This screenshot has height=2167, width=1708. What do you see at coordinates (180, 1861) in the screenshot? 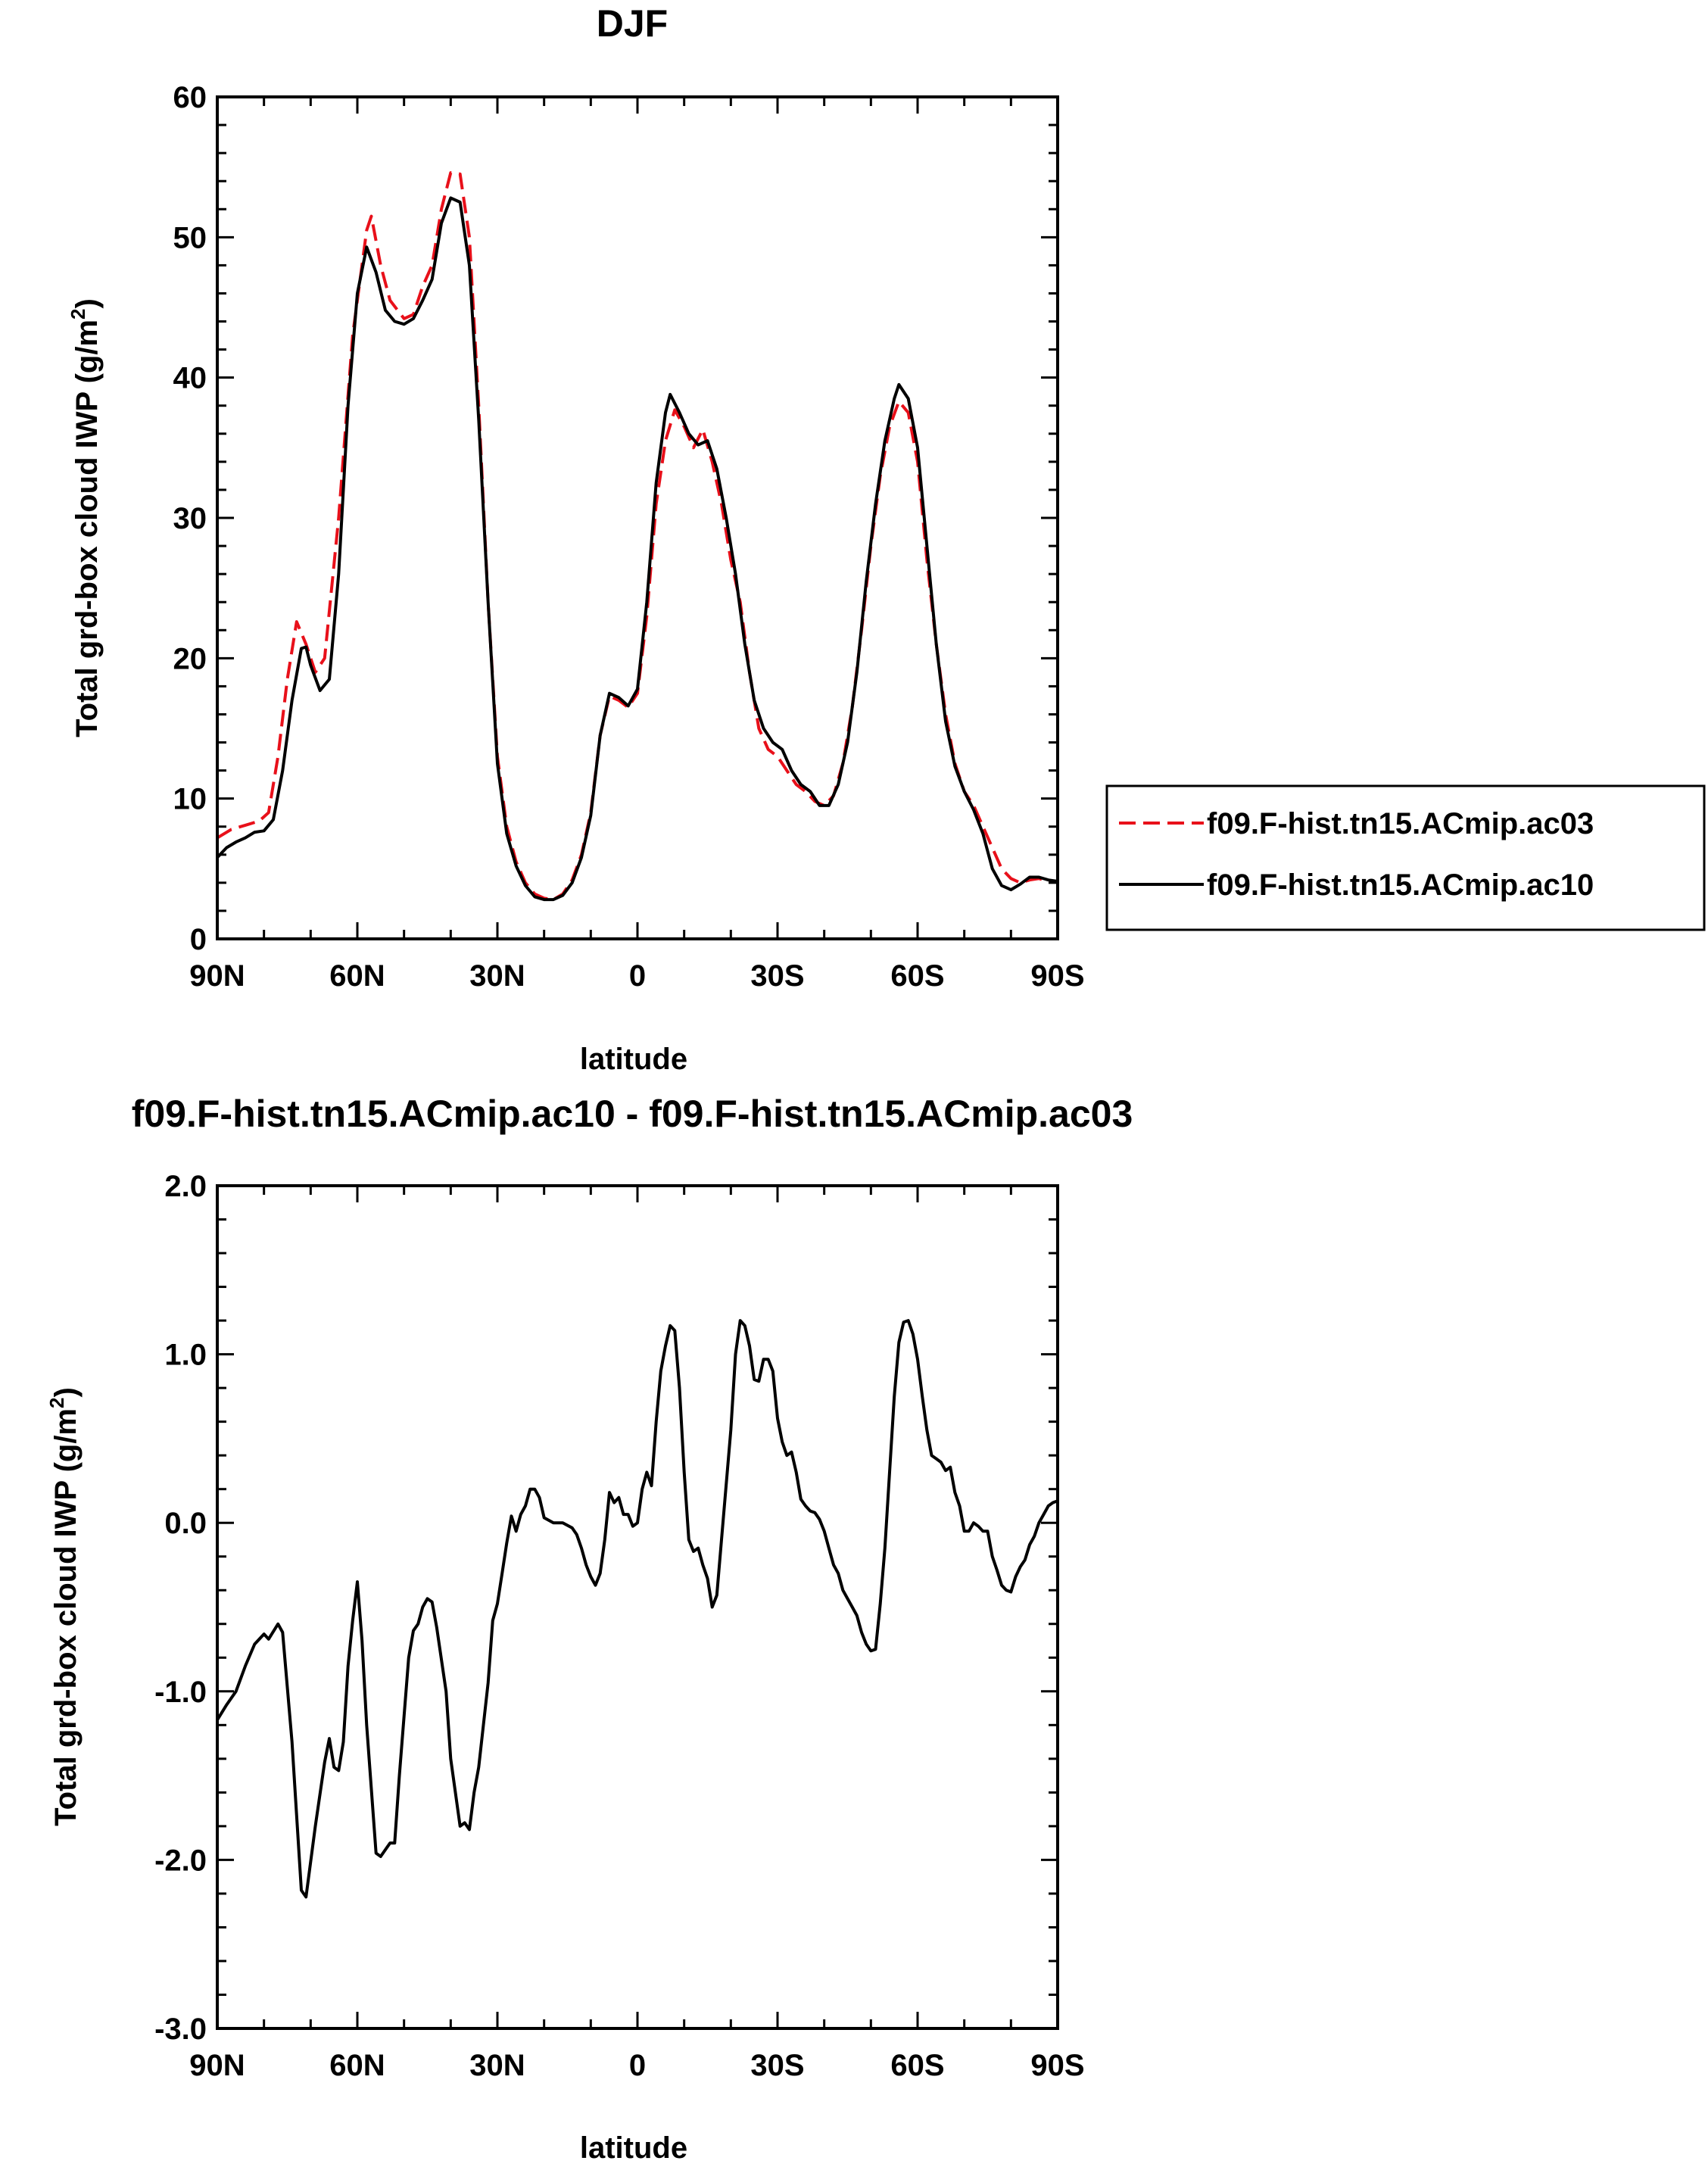
I see `y-tick-label: -2.0` at bounding box center [180, 1861].